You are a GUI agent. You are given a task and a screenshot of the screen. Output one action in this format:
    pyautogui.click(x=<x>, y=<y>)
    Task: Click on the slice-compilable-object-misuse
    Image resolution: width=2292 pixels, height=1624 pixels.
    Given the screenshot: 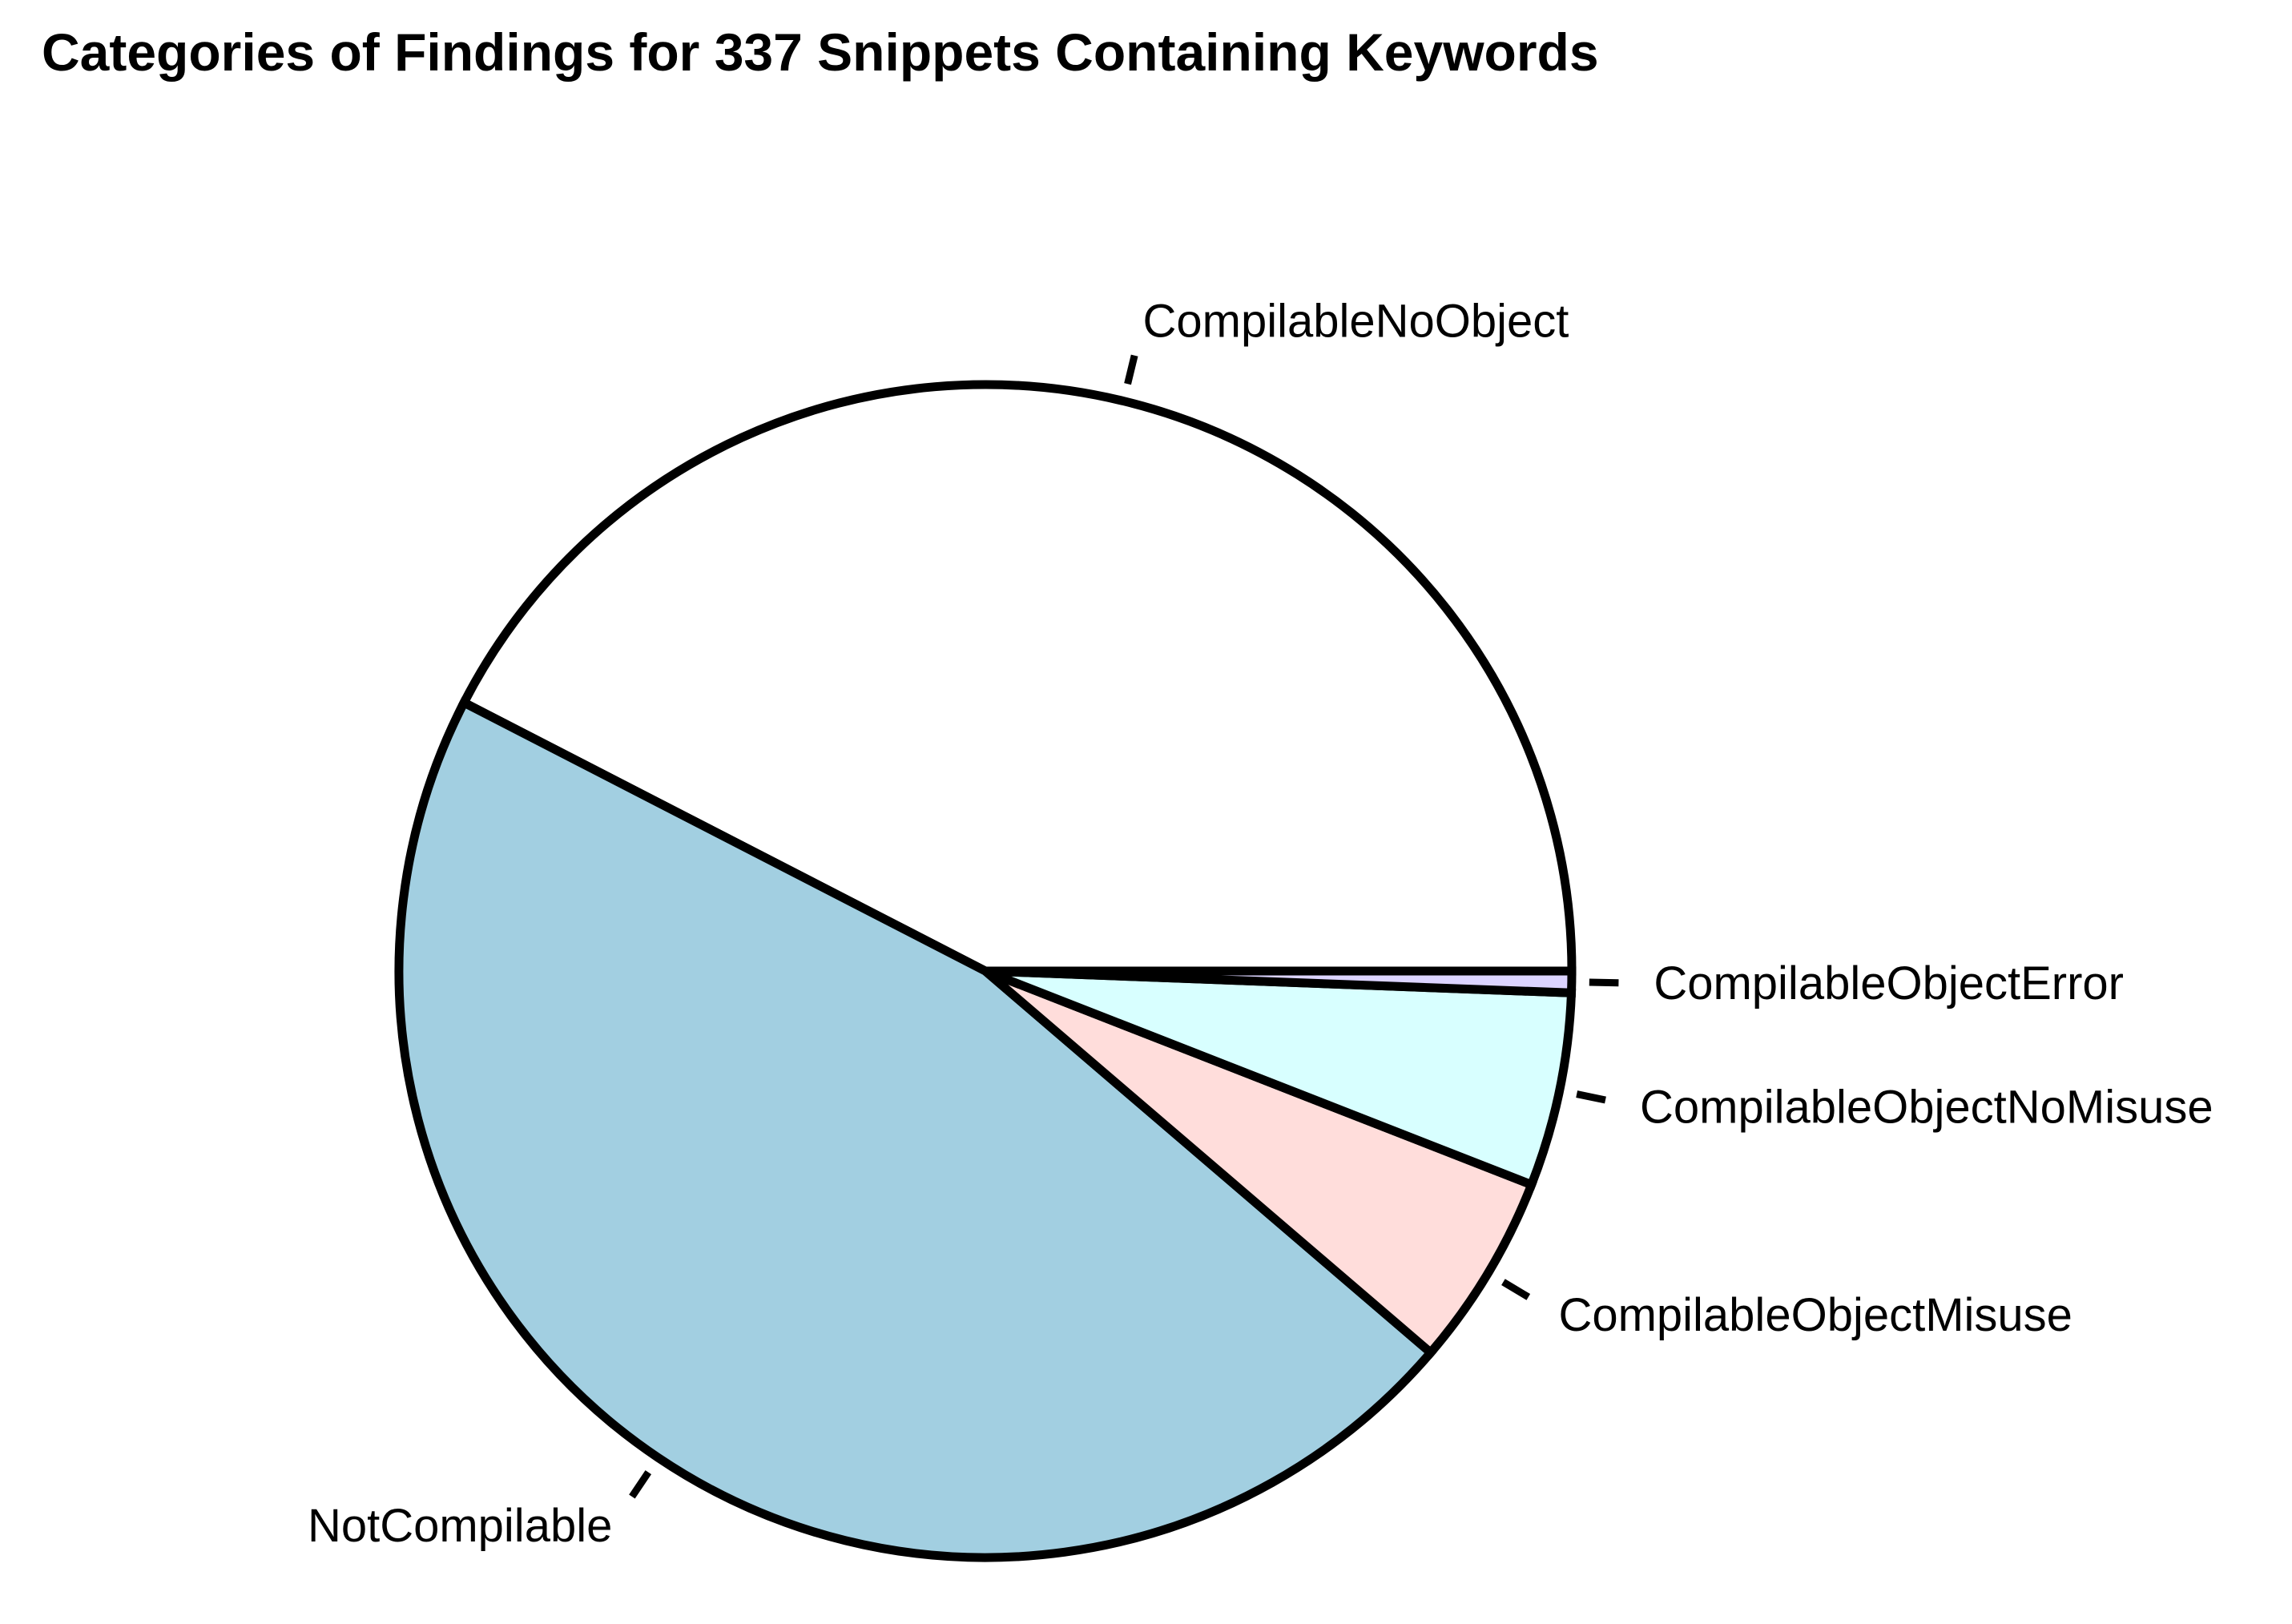 What is the action you would take?
    pyautogui.click(x=1260, y=1163)
    